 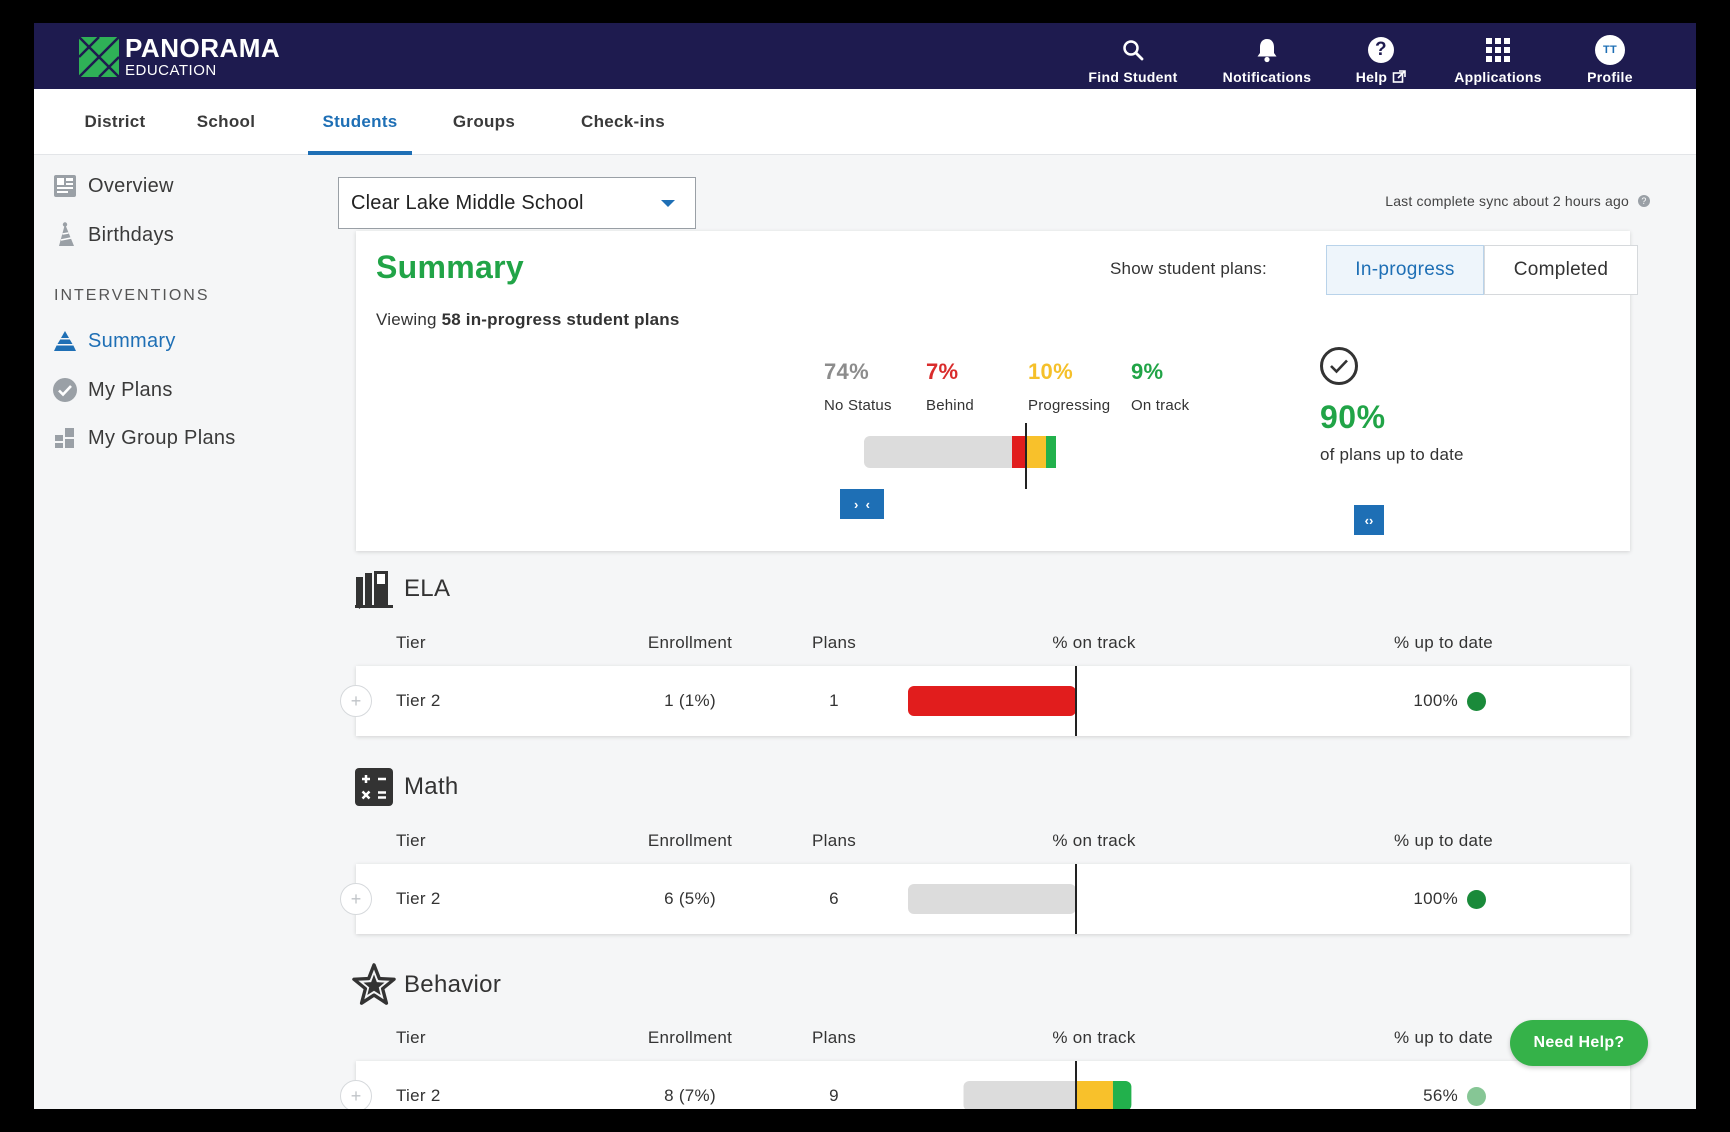 I want to click on bell-icon, so click(x=1267, y=50).